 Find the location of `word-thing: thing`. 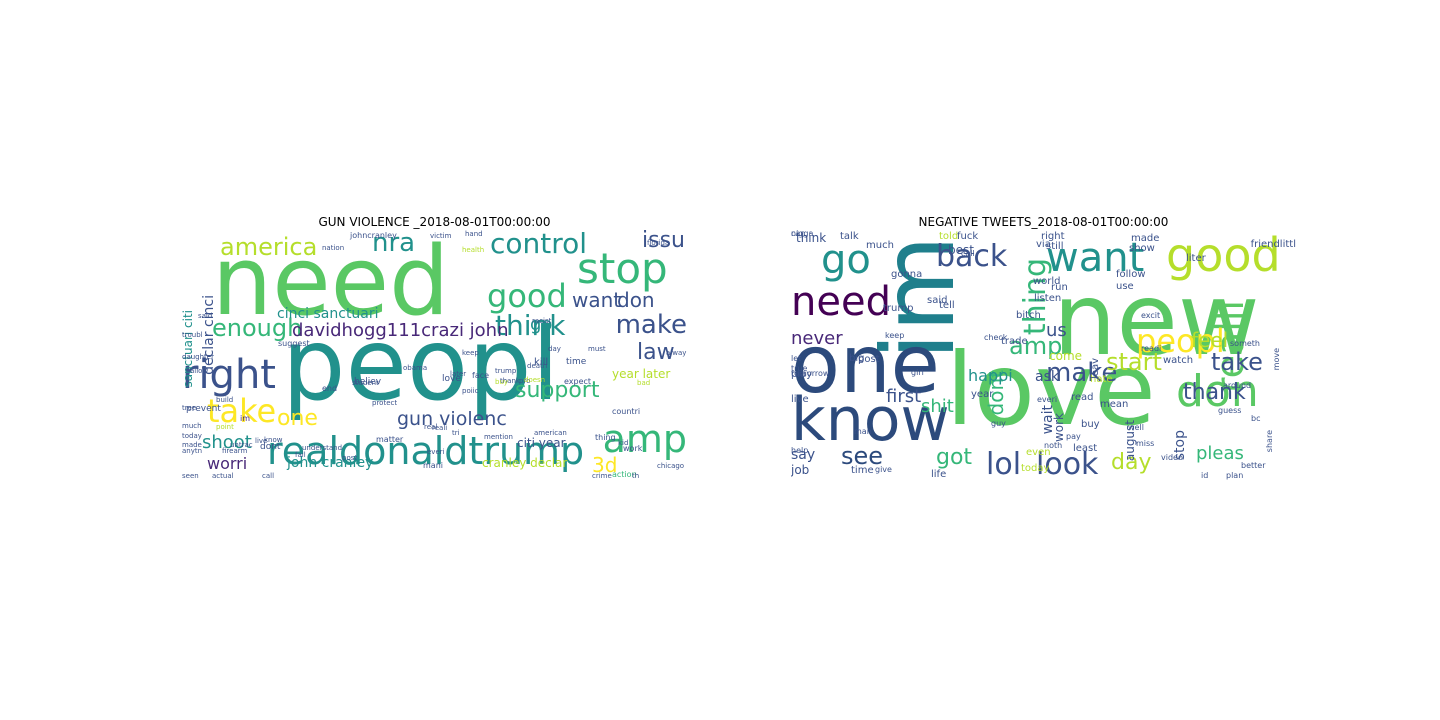

word-thing: thing is located at coordinates (605, 437).